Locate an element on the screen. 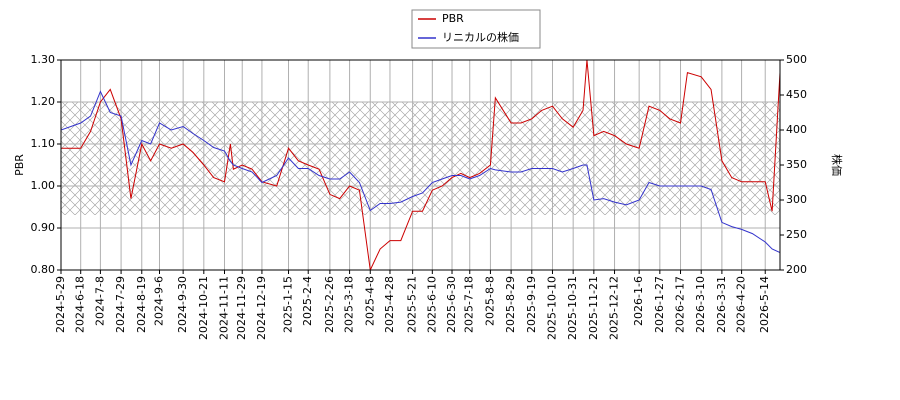 The height and width of the screenshot is (400, 900). legend: PBR リニカルの株価 is located at coordinates (476, 29).